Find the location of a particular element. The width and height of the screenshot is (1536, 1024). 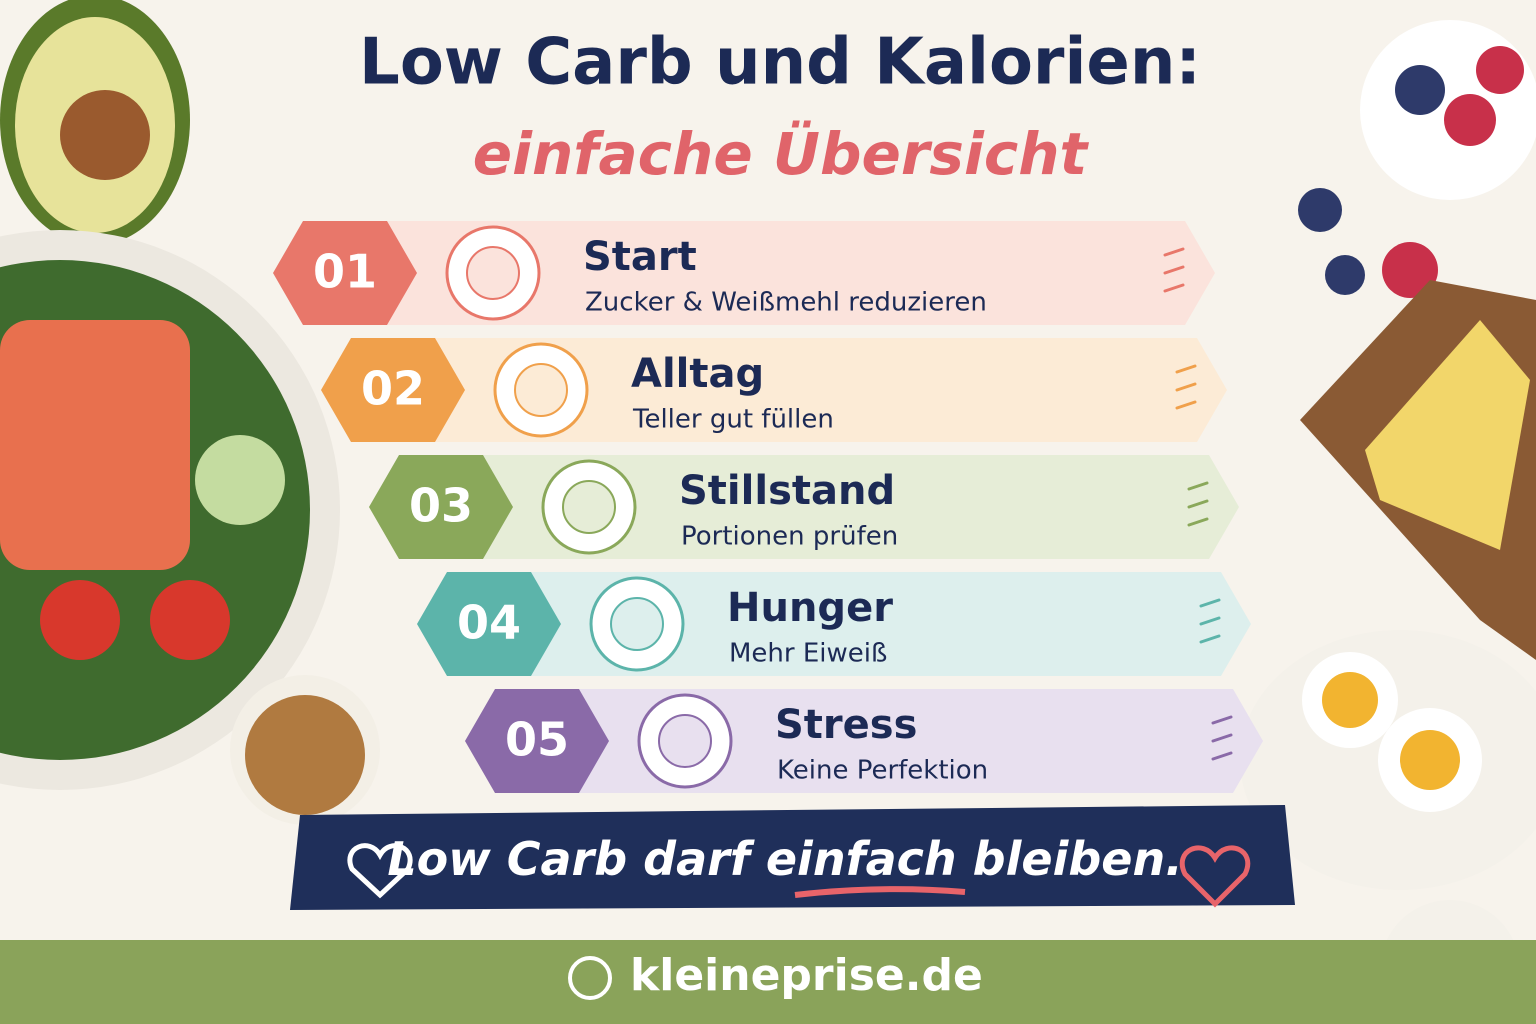

subtitle: einfache Übersicht is located at coordinates (781, 153).